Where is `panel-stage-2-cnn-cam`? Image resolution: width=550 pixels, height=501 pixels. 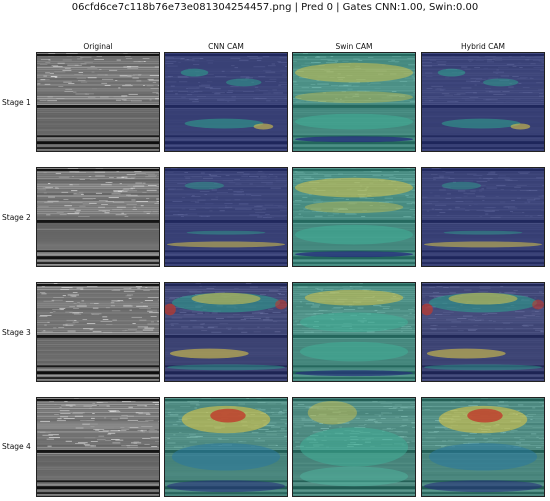 panel-stage-2-cnn-cam is located at coordinates (226, 217).